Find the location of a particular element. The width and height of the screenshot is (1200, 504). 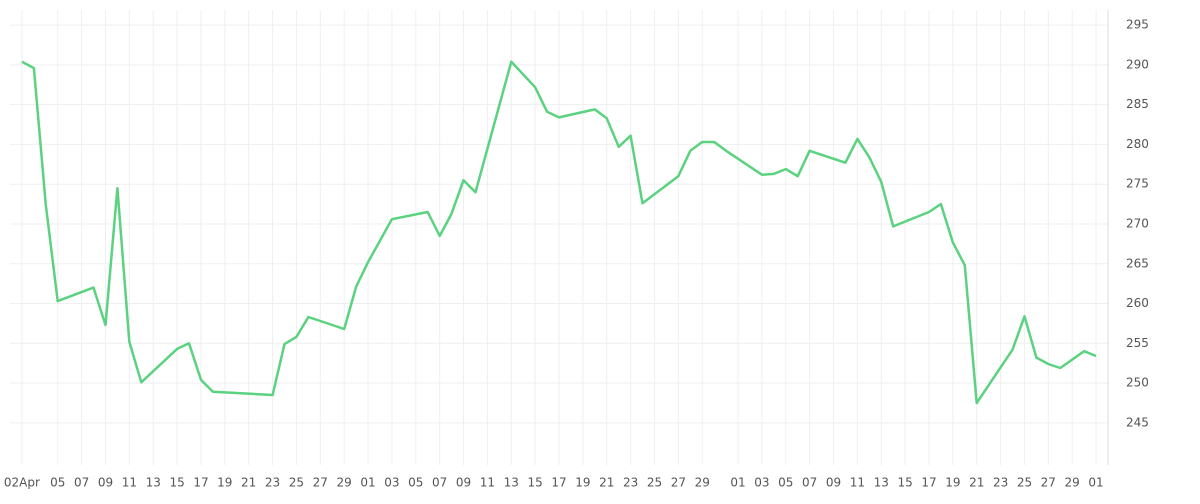

y-tick-label: 280 is located at coordinates (1137, 144).